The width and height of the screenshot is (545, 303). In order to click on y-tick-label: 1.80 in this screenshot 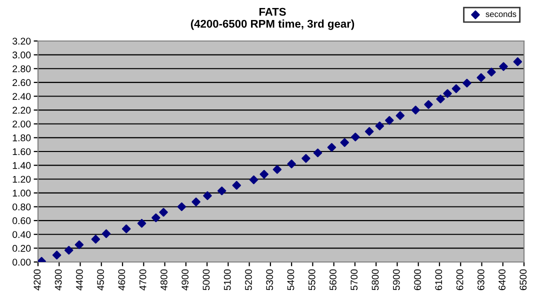, I will do `click(21, 138)`.